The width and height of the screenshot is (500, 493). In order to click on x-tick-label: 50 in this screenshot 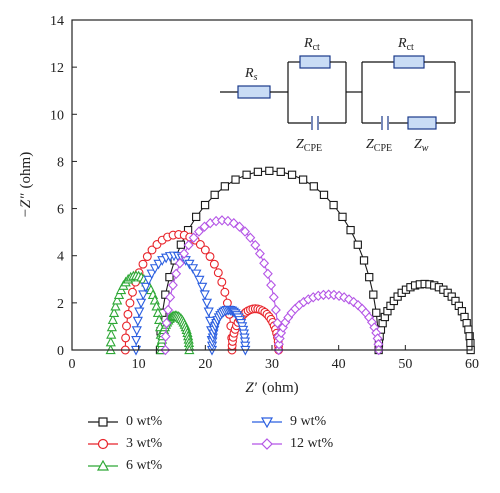, I will do `click(405, 364)`.